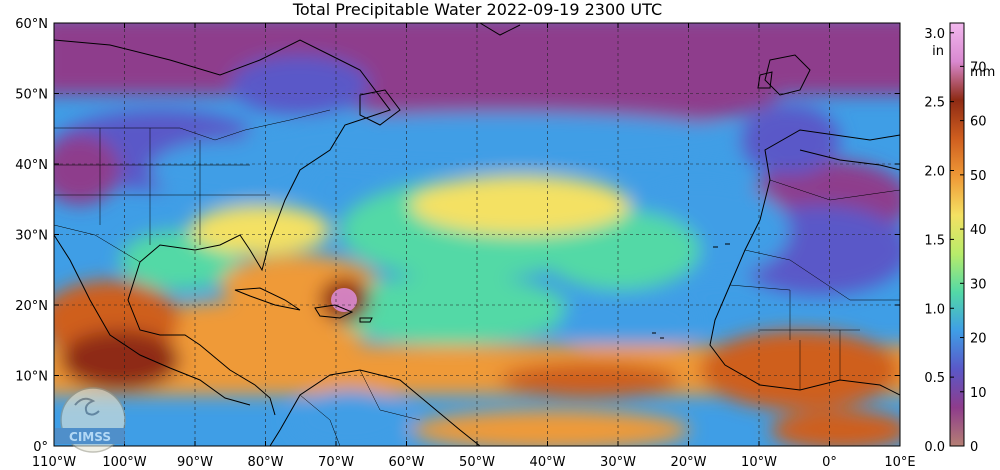  Describe the element at coordinates (267, 299) in the screenshot. I see `cuba-coast` at that location.